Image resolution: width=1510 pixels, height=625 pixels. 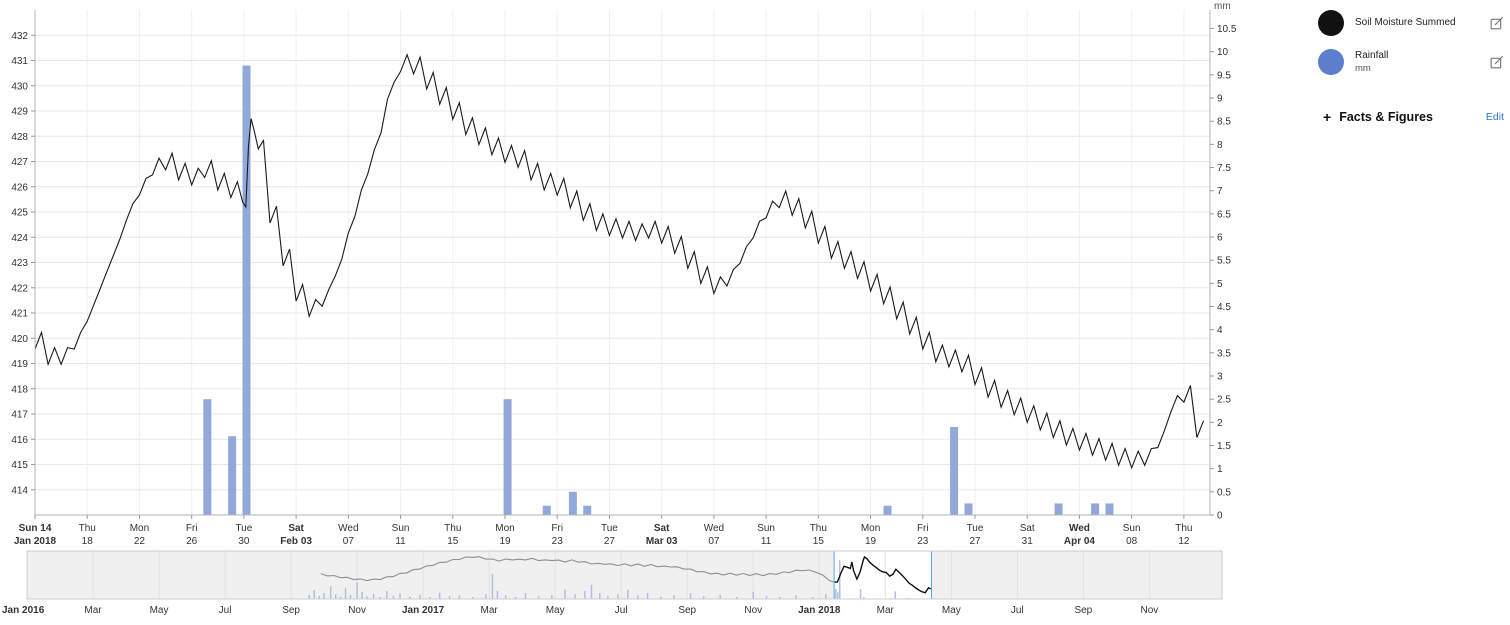 I want to click on svg-text: 415, so click(x=19, y=465).